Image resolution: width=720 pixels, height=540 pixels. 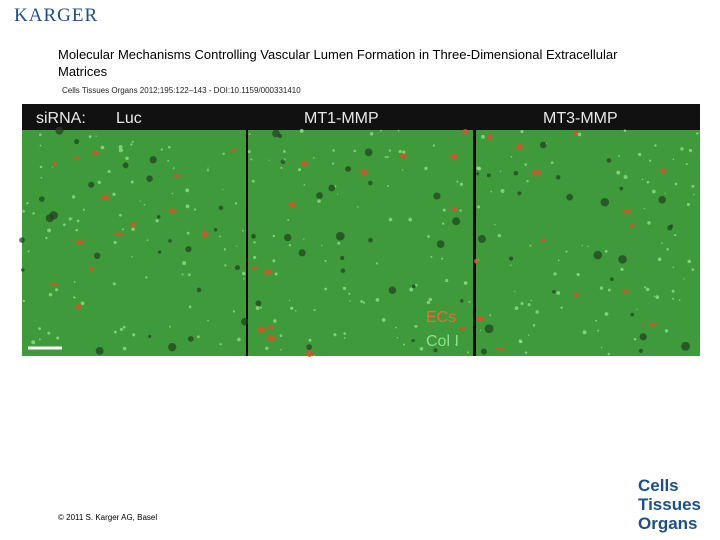 What do you see at coordinates (668, 523) in the screenshot?
I see `journal-word: Organs` at bounding box center [668, 523].